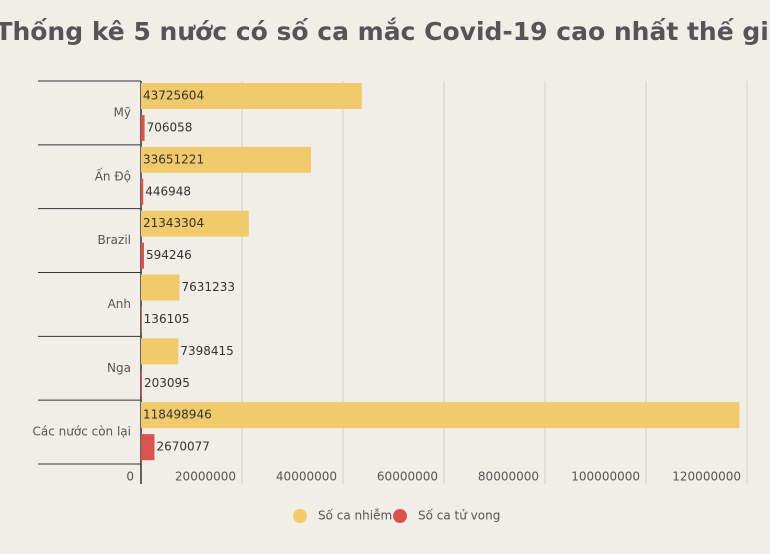 This screenshot has width=770, height=554. Describe the element at coordinates (407, 477) in the screenshot. I see `x-tick-label: 60000000` at that location.